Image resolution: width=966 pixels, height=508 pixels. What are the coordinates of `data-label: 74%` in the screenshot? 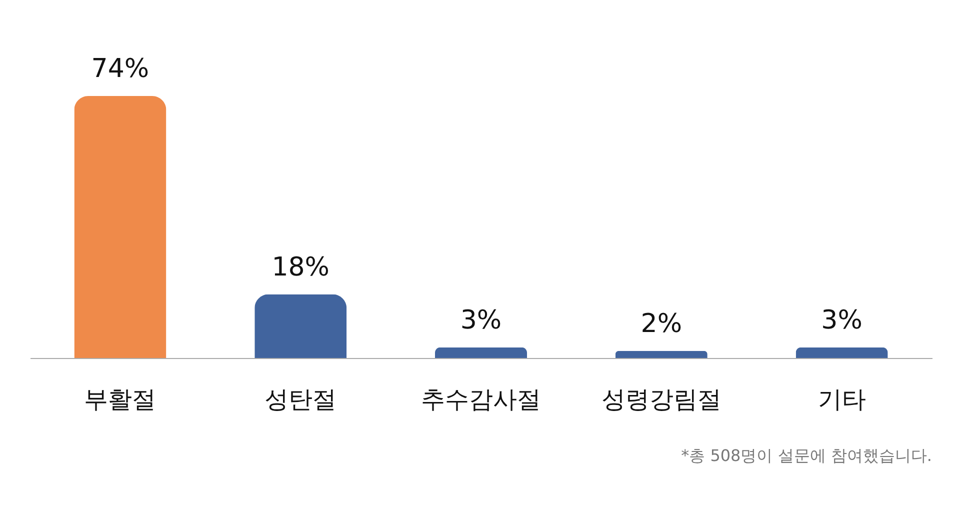 It's located at (120, 69).